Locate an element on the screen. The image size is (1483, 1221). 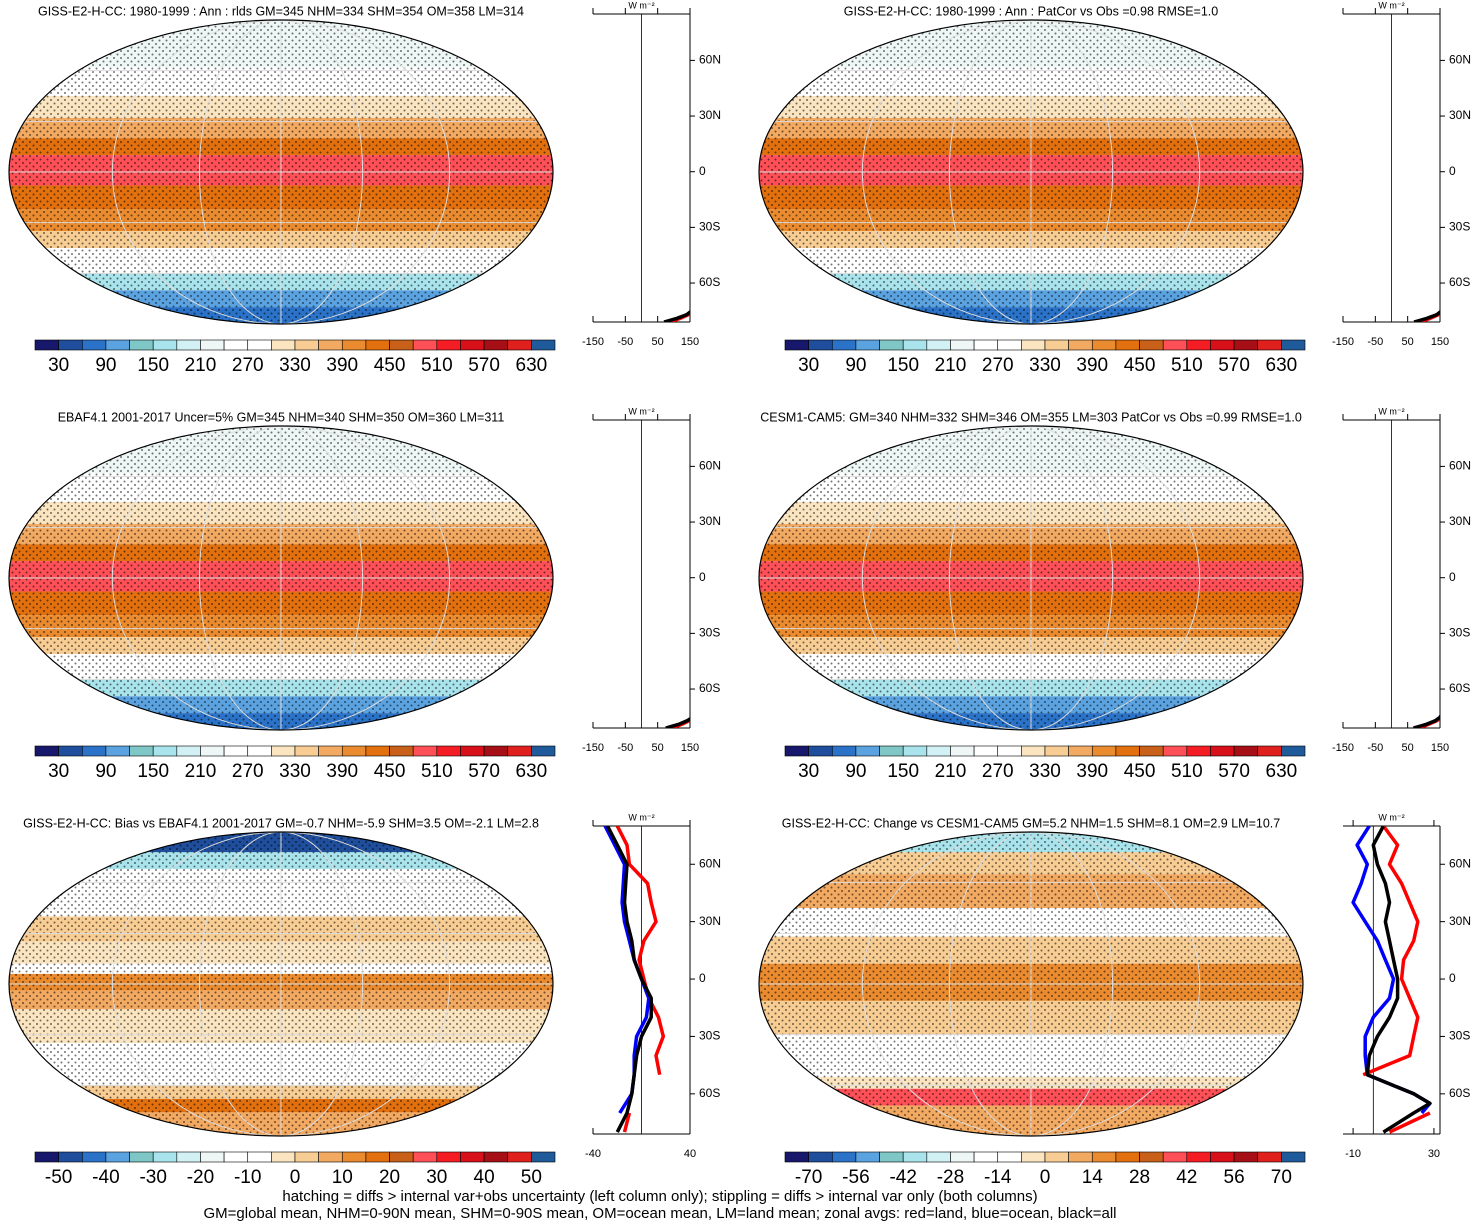
colorbar-label: 0 is located at coordinates (1045, 1177).